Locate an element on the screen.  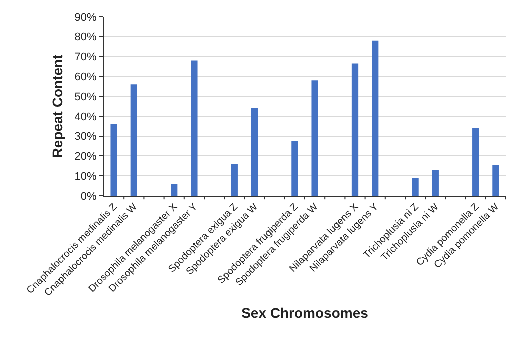
y-tick-label: 20% is located at coordinates (86, 157).